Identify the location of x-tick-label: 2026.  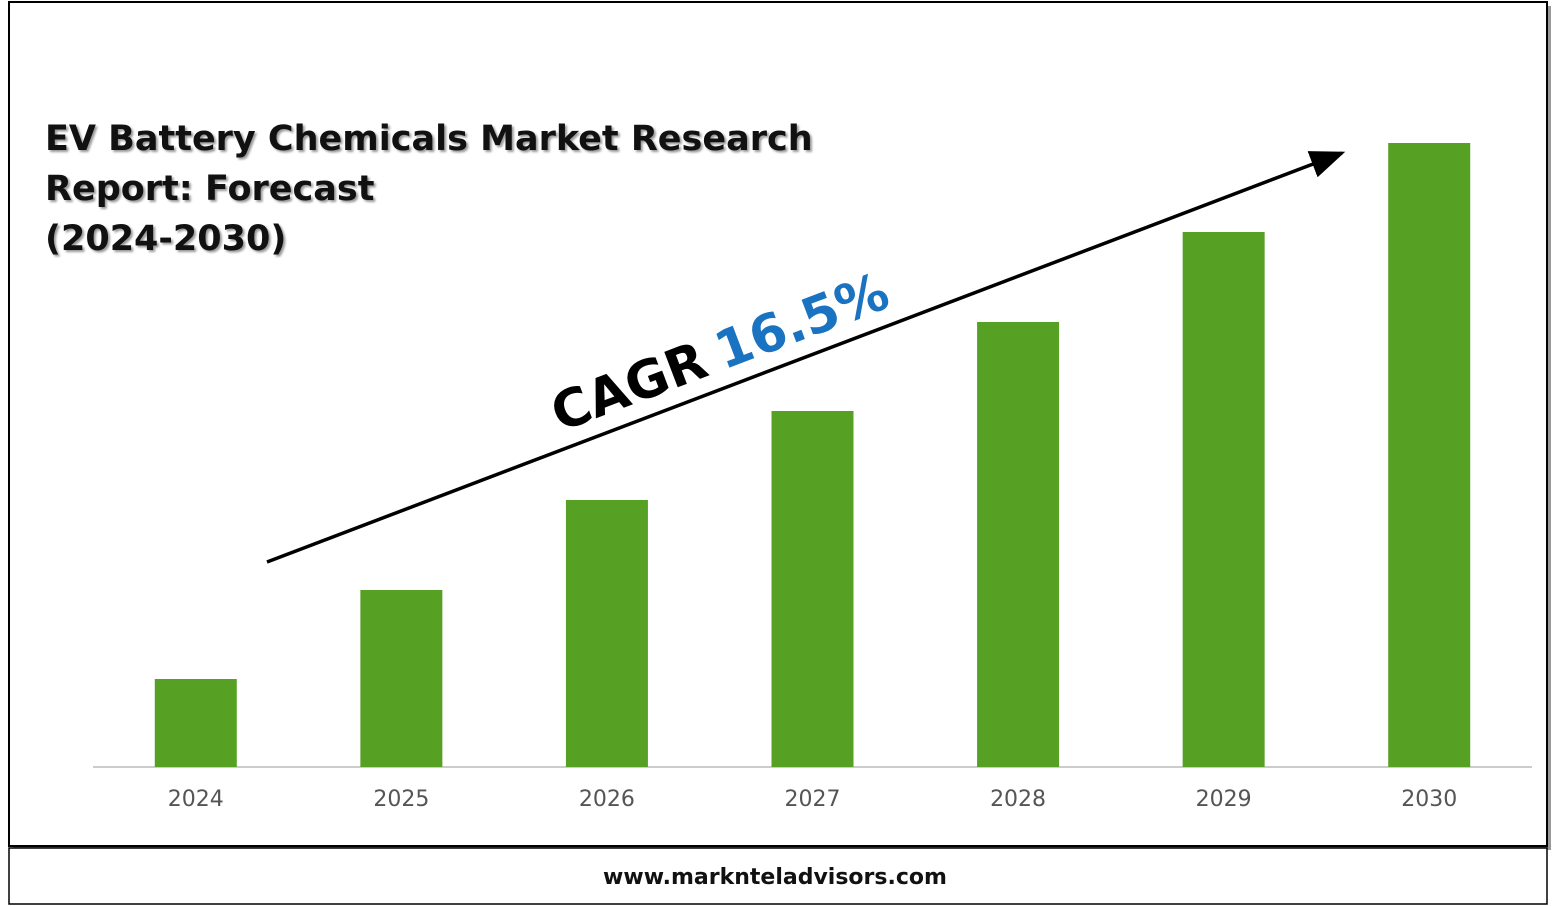
(607, 799).